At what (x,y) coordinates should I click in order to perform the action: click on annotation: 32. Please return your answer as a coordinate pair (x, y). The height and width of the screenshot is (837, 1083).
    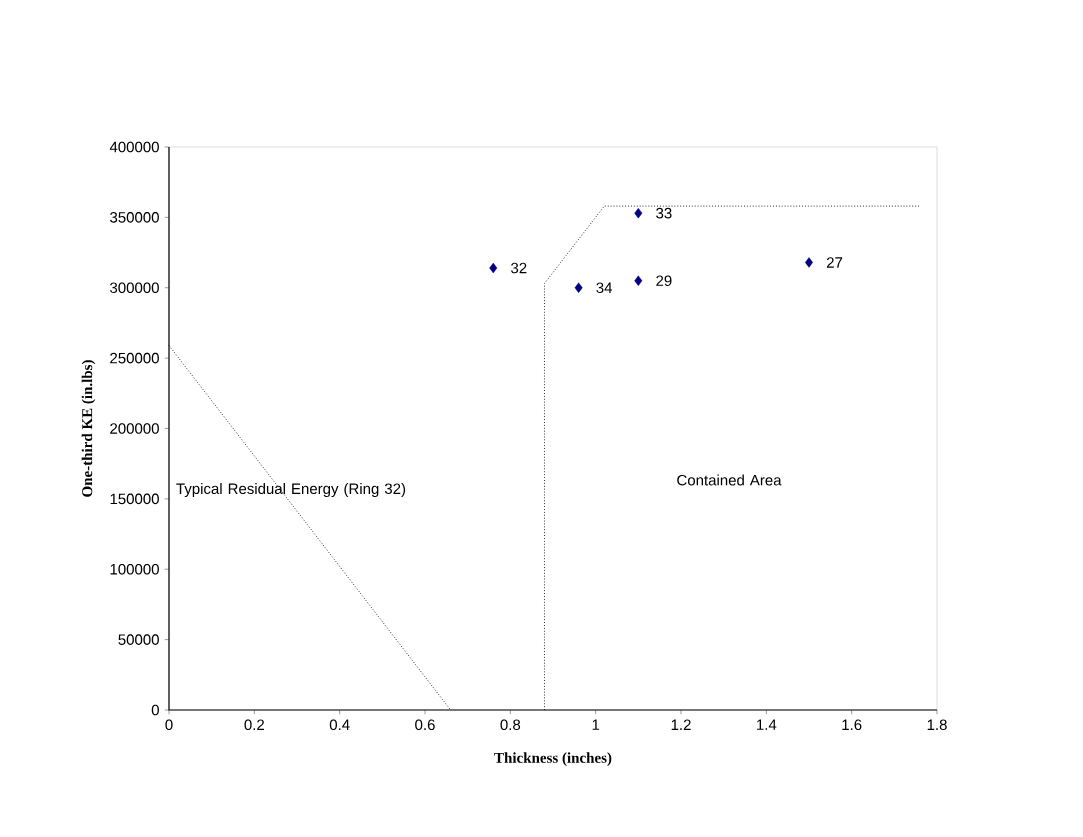
    Looking at the image, I should click on (519, 268).